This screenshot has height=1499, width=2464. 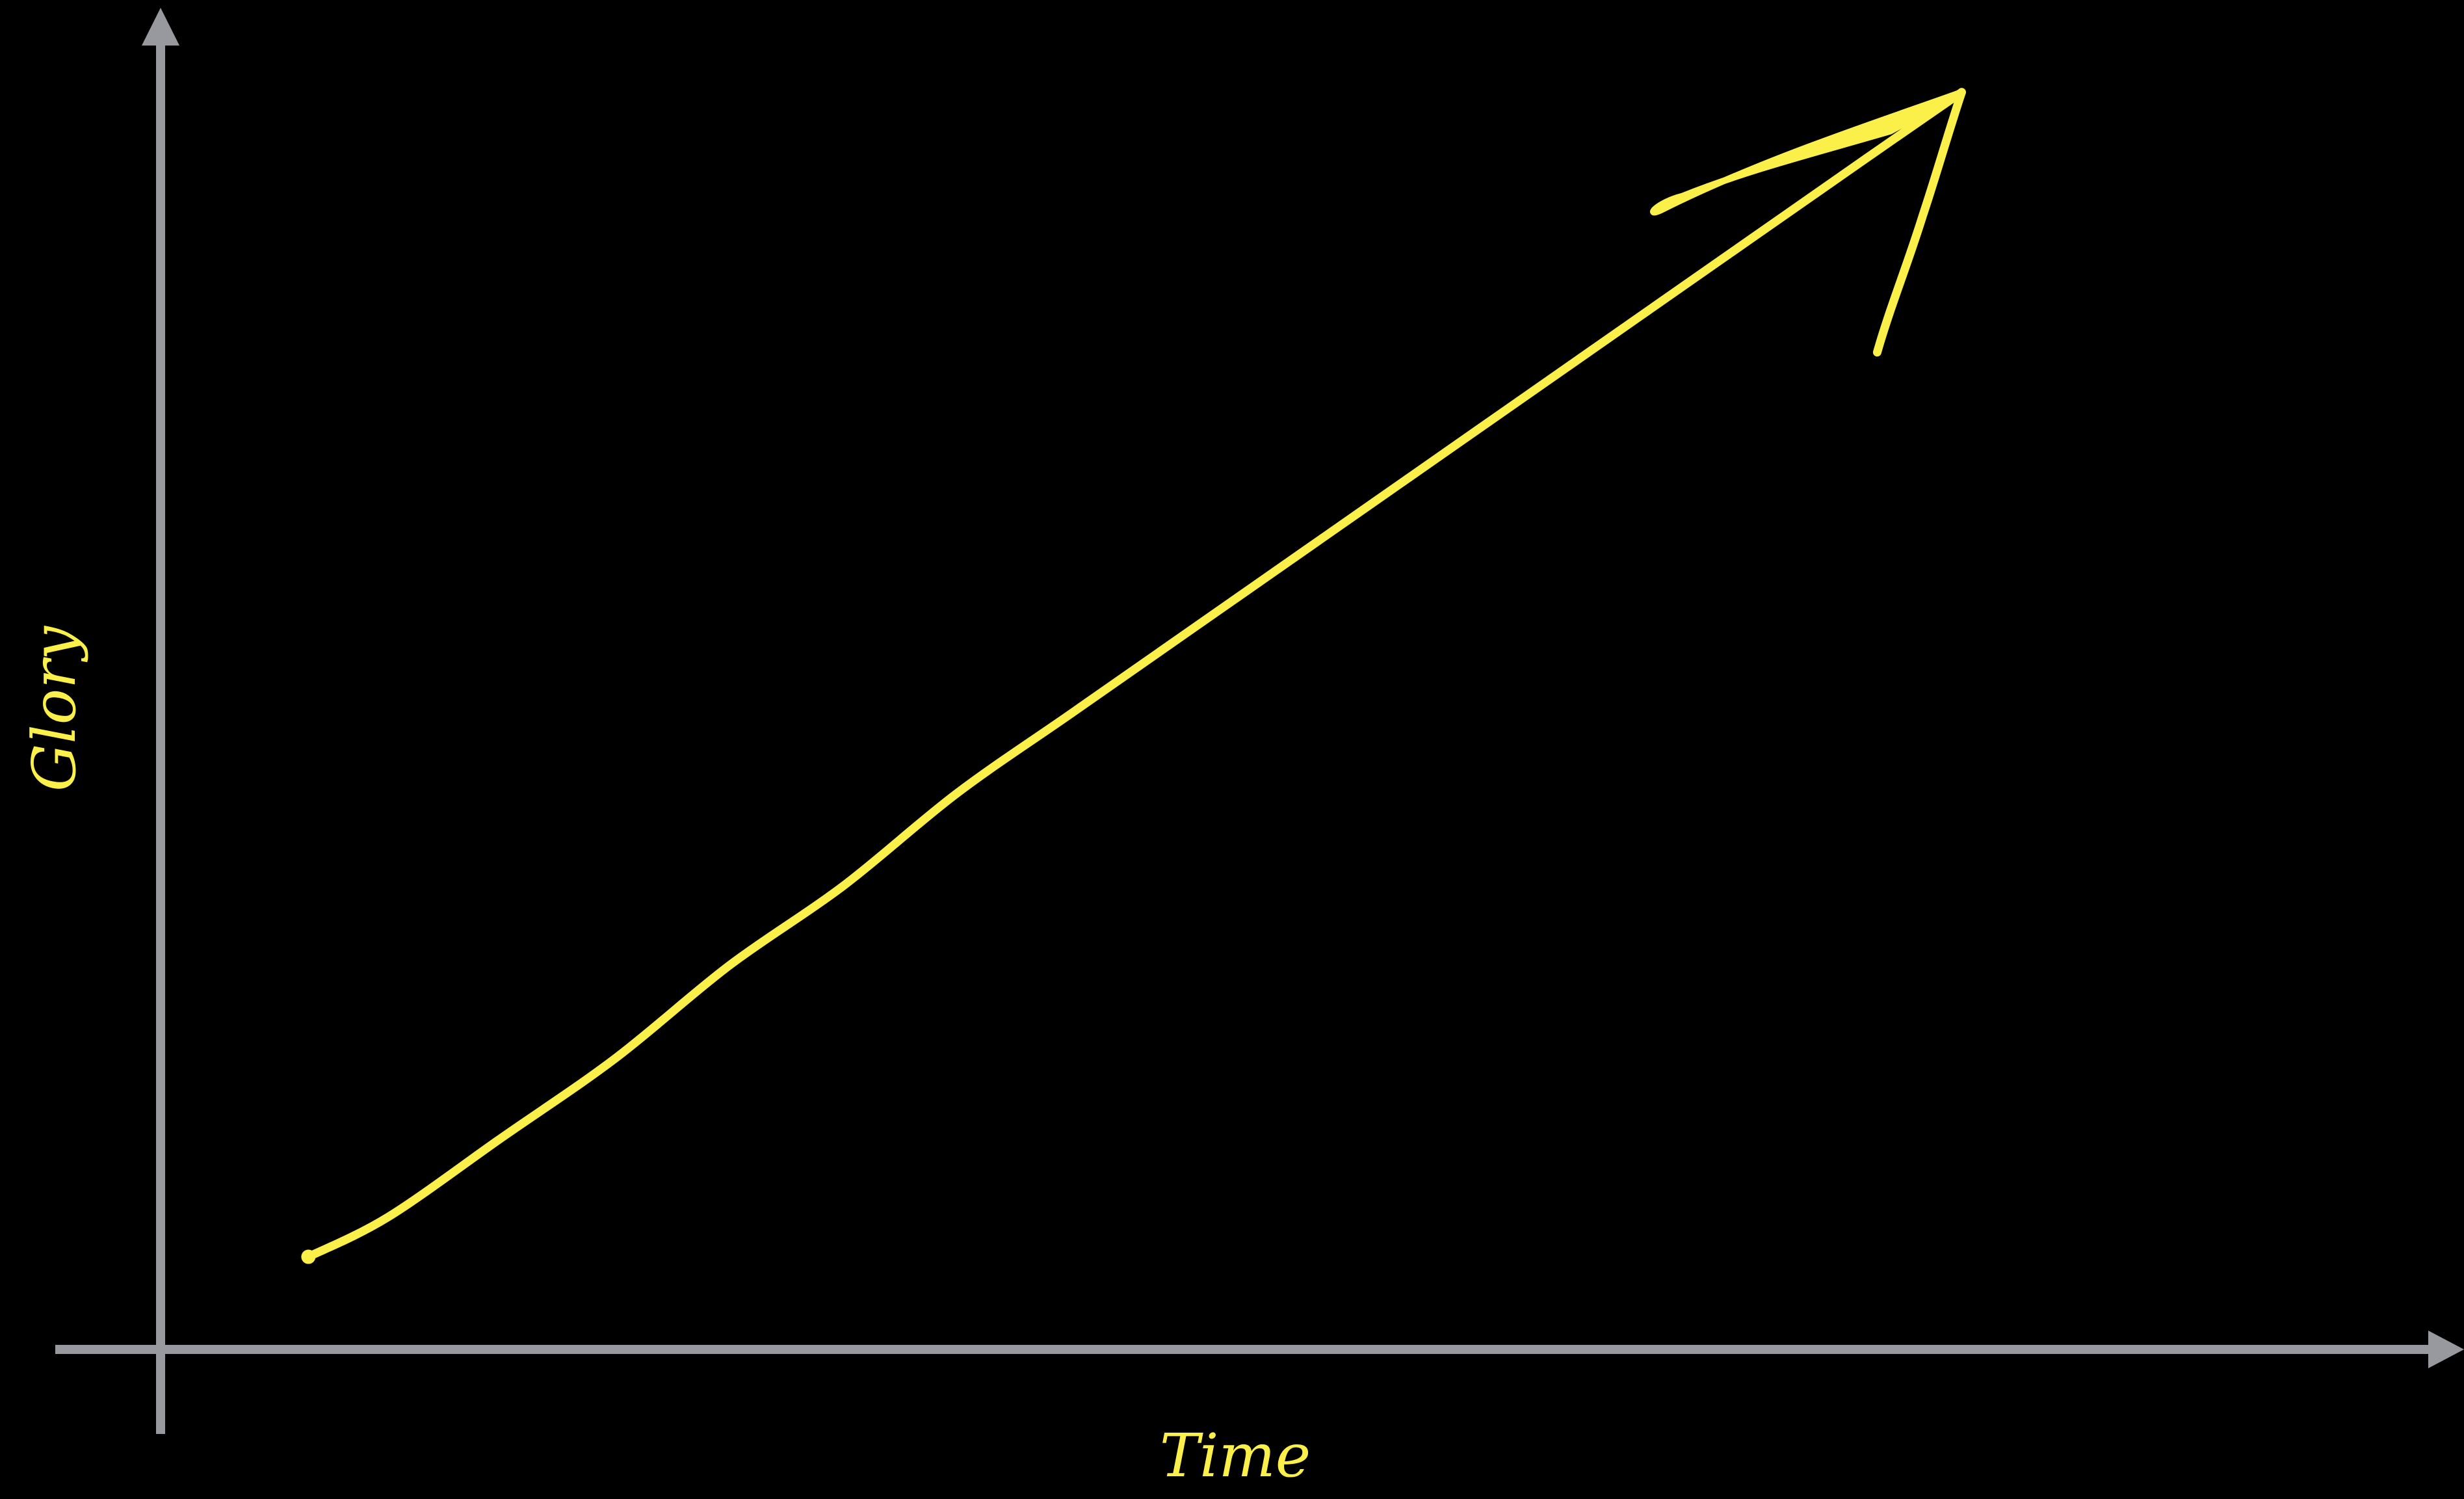 What do you see at coordinates (160, 721) in the screenshot?
I see `y-axis` at bounding box center [160, 721].